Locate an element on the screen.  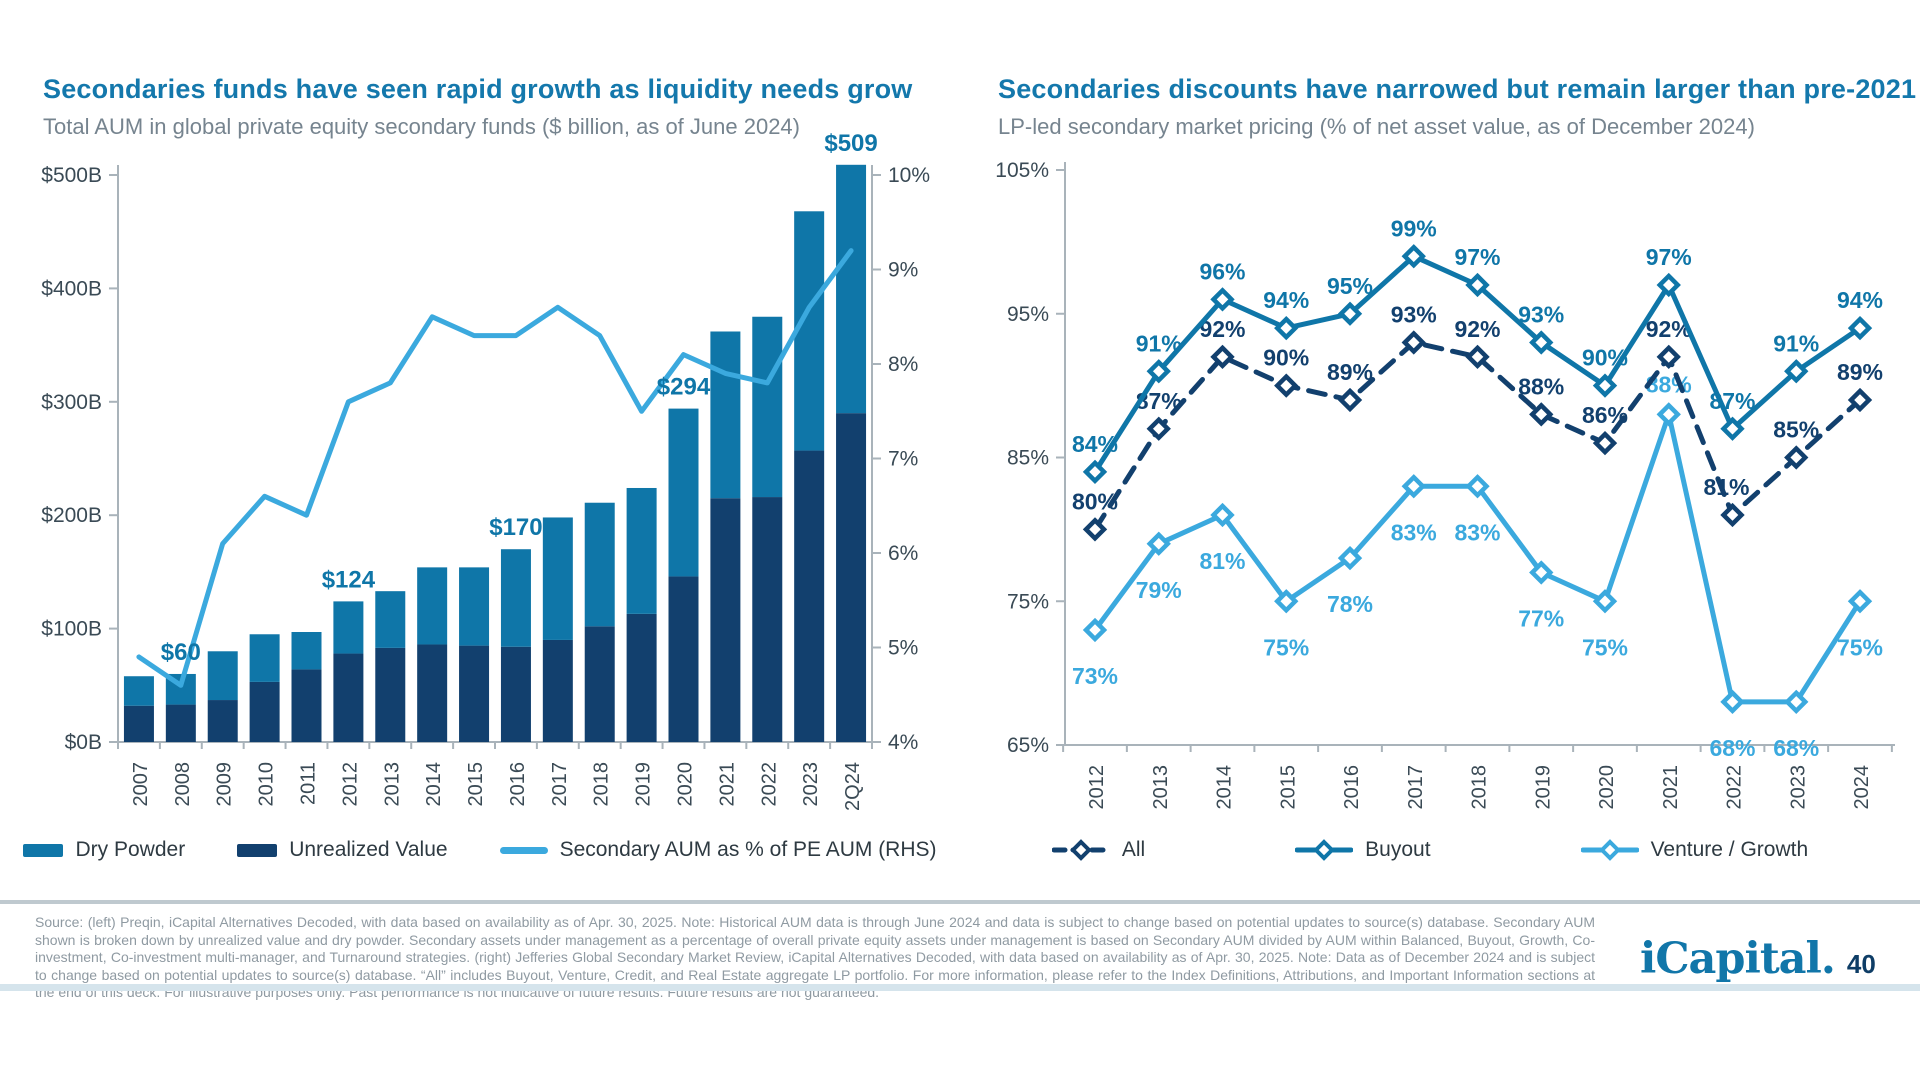
x-label-2010: 2010 is located at coordinates (267, 784).